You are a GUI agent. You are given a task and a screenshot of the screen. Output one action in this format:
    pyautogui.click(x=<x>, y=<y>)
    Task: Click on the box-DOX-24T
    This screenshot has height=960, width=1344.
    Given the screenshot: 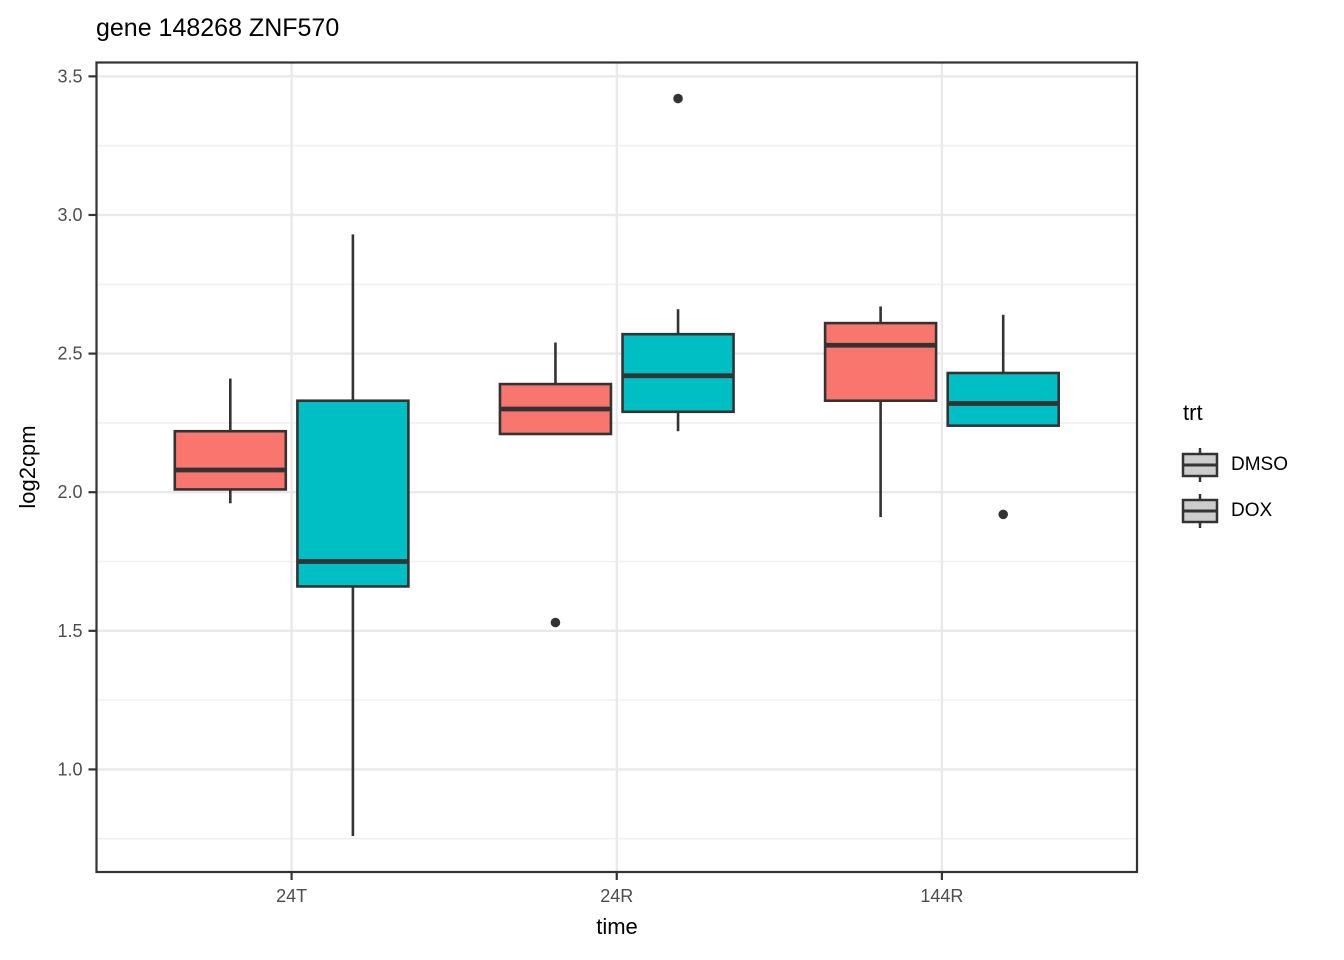 What is the action you would take?
    pyautogui.click(x=353, y=493)
    